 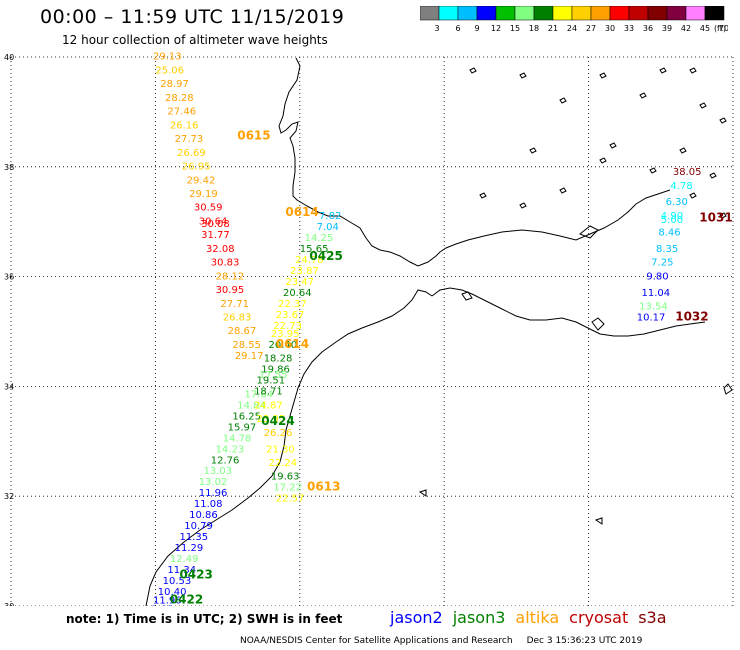 What do you see at coordinates (283, 345) in the screenshot?
I see `swh-value-label: 20.40` at bounding box center [283, 345].